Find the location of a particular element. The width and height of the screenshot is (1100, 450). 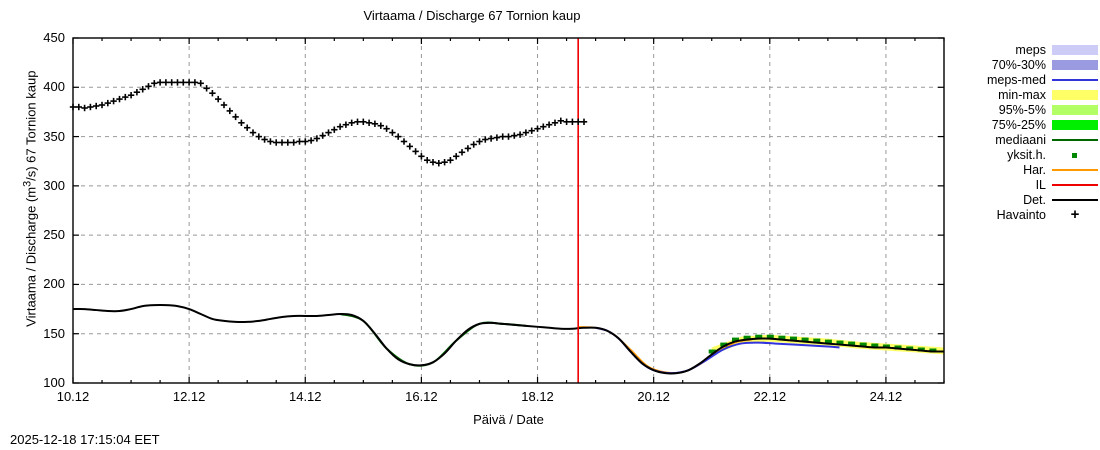

legend-item-label: yksit.h. is located at coordinates (1026, 154).